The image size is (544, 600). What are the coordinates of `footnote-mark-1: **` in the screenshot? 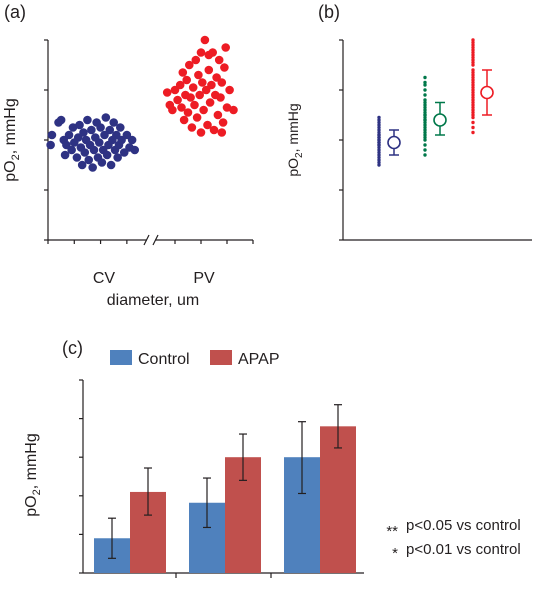 It's located at (392, 531).